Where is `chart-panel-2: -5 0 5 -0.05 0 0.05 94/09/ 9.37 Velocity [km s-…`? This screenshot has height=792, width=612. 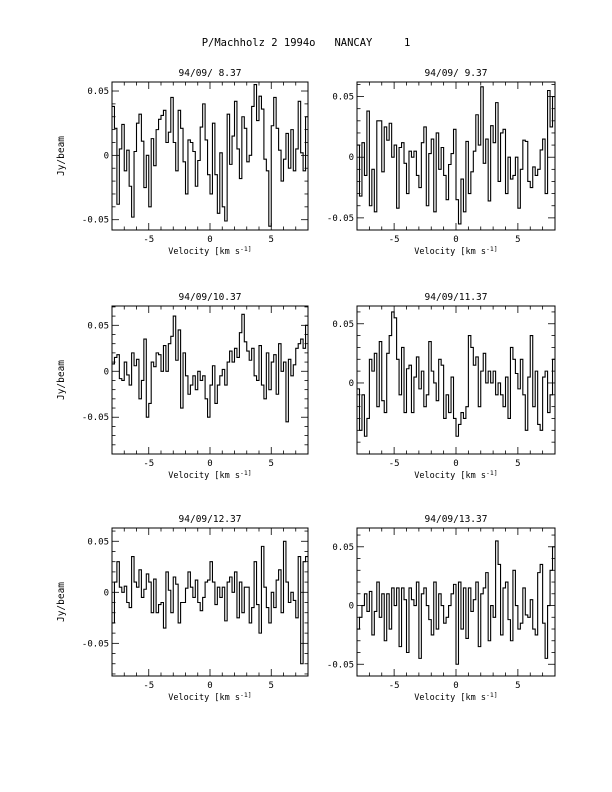 chart-panel-2: -5 0 5 -0.05 0 0.05 94/09/ 9.37 Velocity [km s-… is located at coordinates (441, 162).